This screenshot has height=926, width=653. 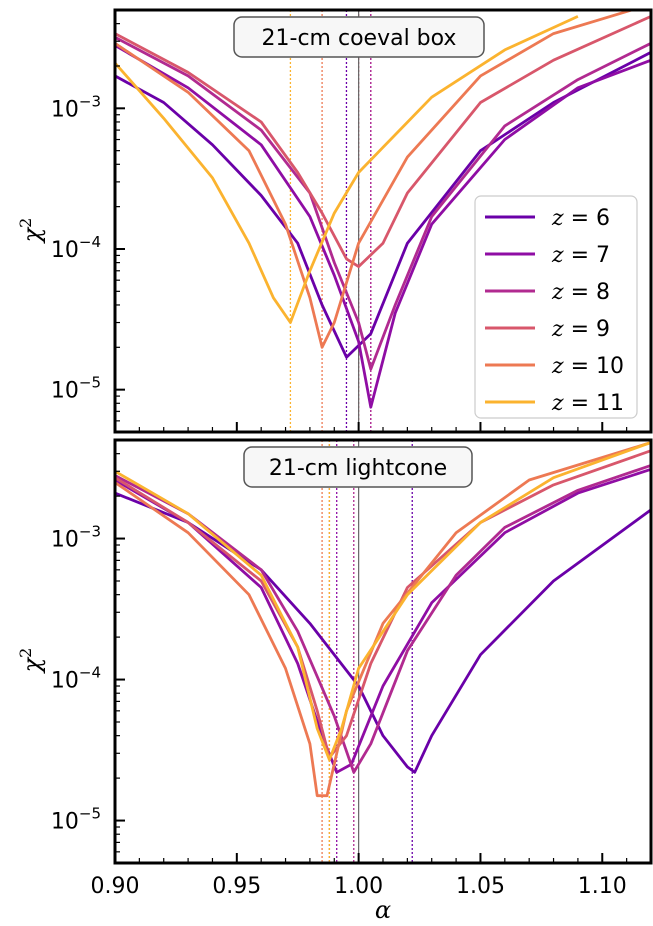 I want to click on x-tick-label: 0.90, so click(x=115, y=886).